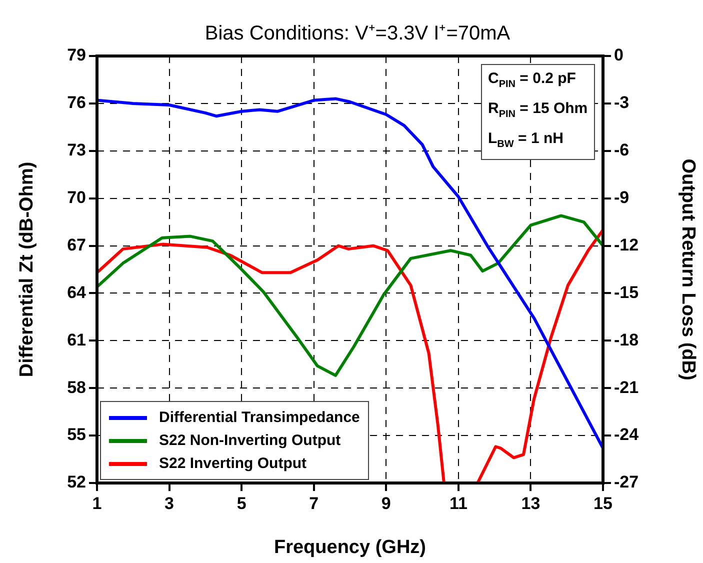 The width and height of the screenshot is (703, 563). I want to click on y-axis-title: Differential Zt (dB-Ohm), so click(27, 270).